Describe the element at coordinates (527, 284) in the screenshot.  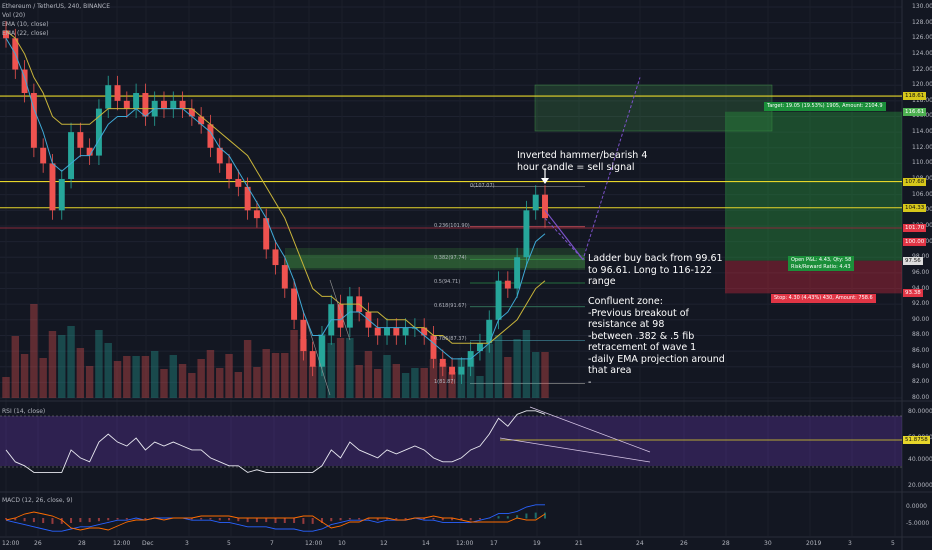
I see `fib-retracement` at that location.